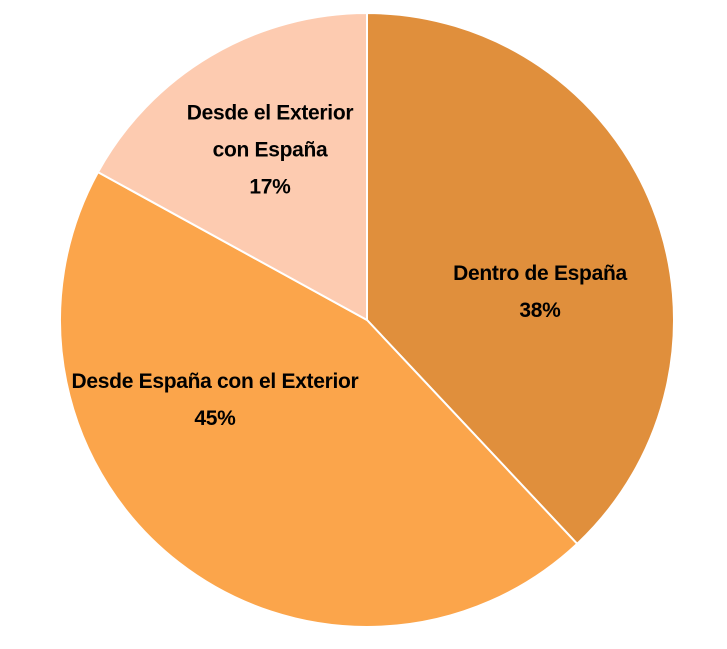 This screenshot has height=649, width=727. I want to click on slice-label: Desde España con el Exterior 45%, so click(215, 400).